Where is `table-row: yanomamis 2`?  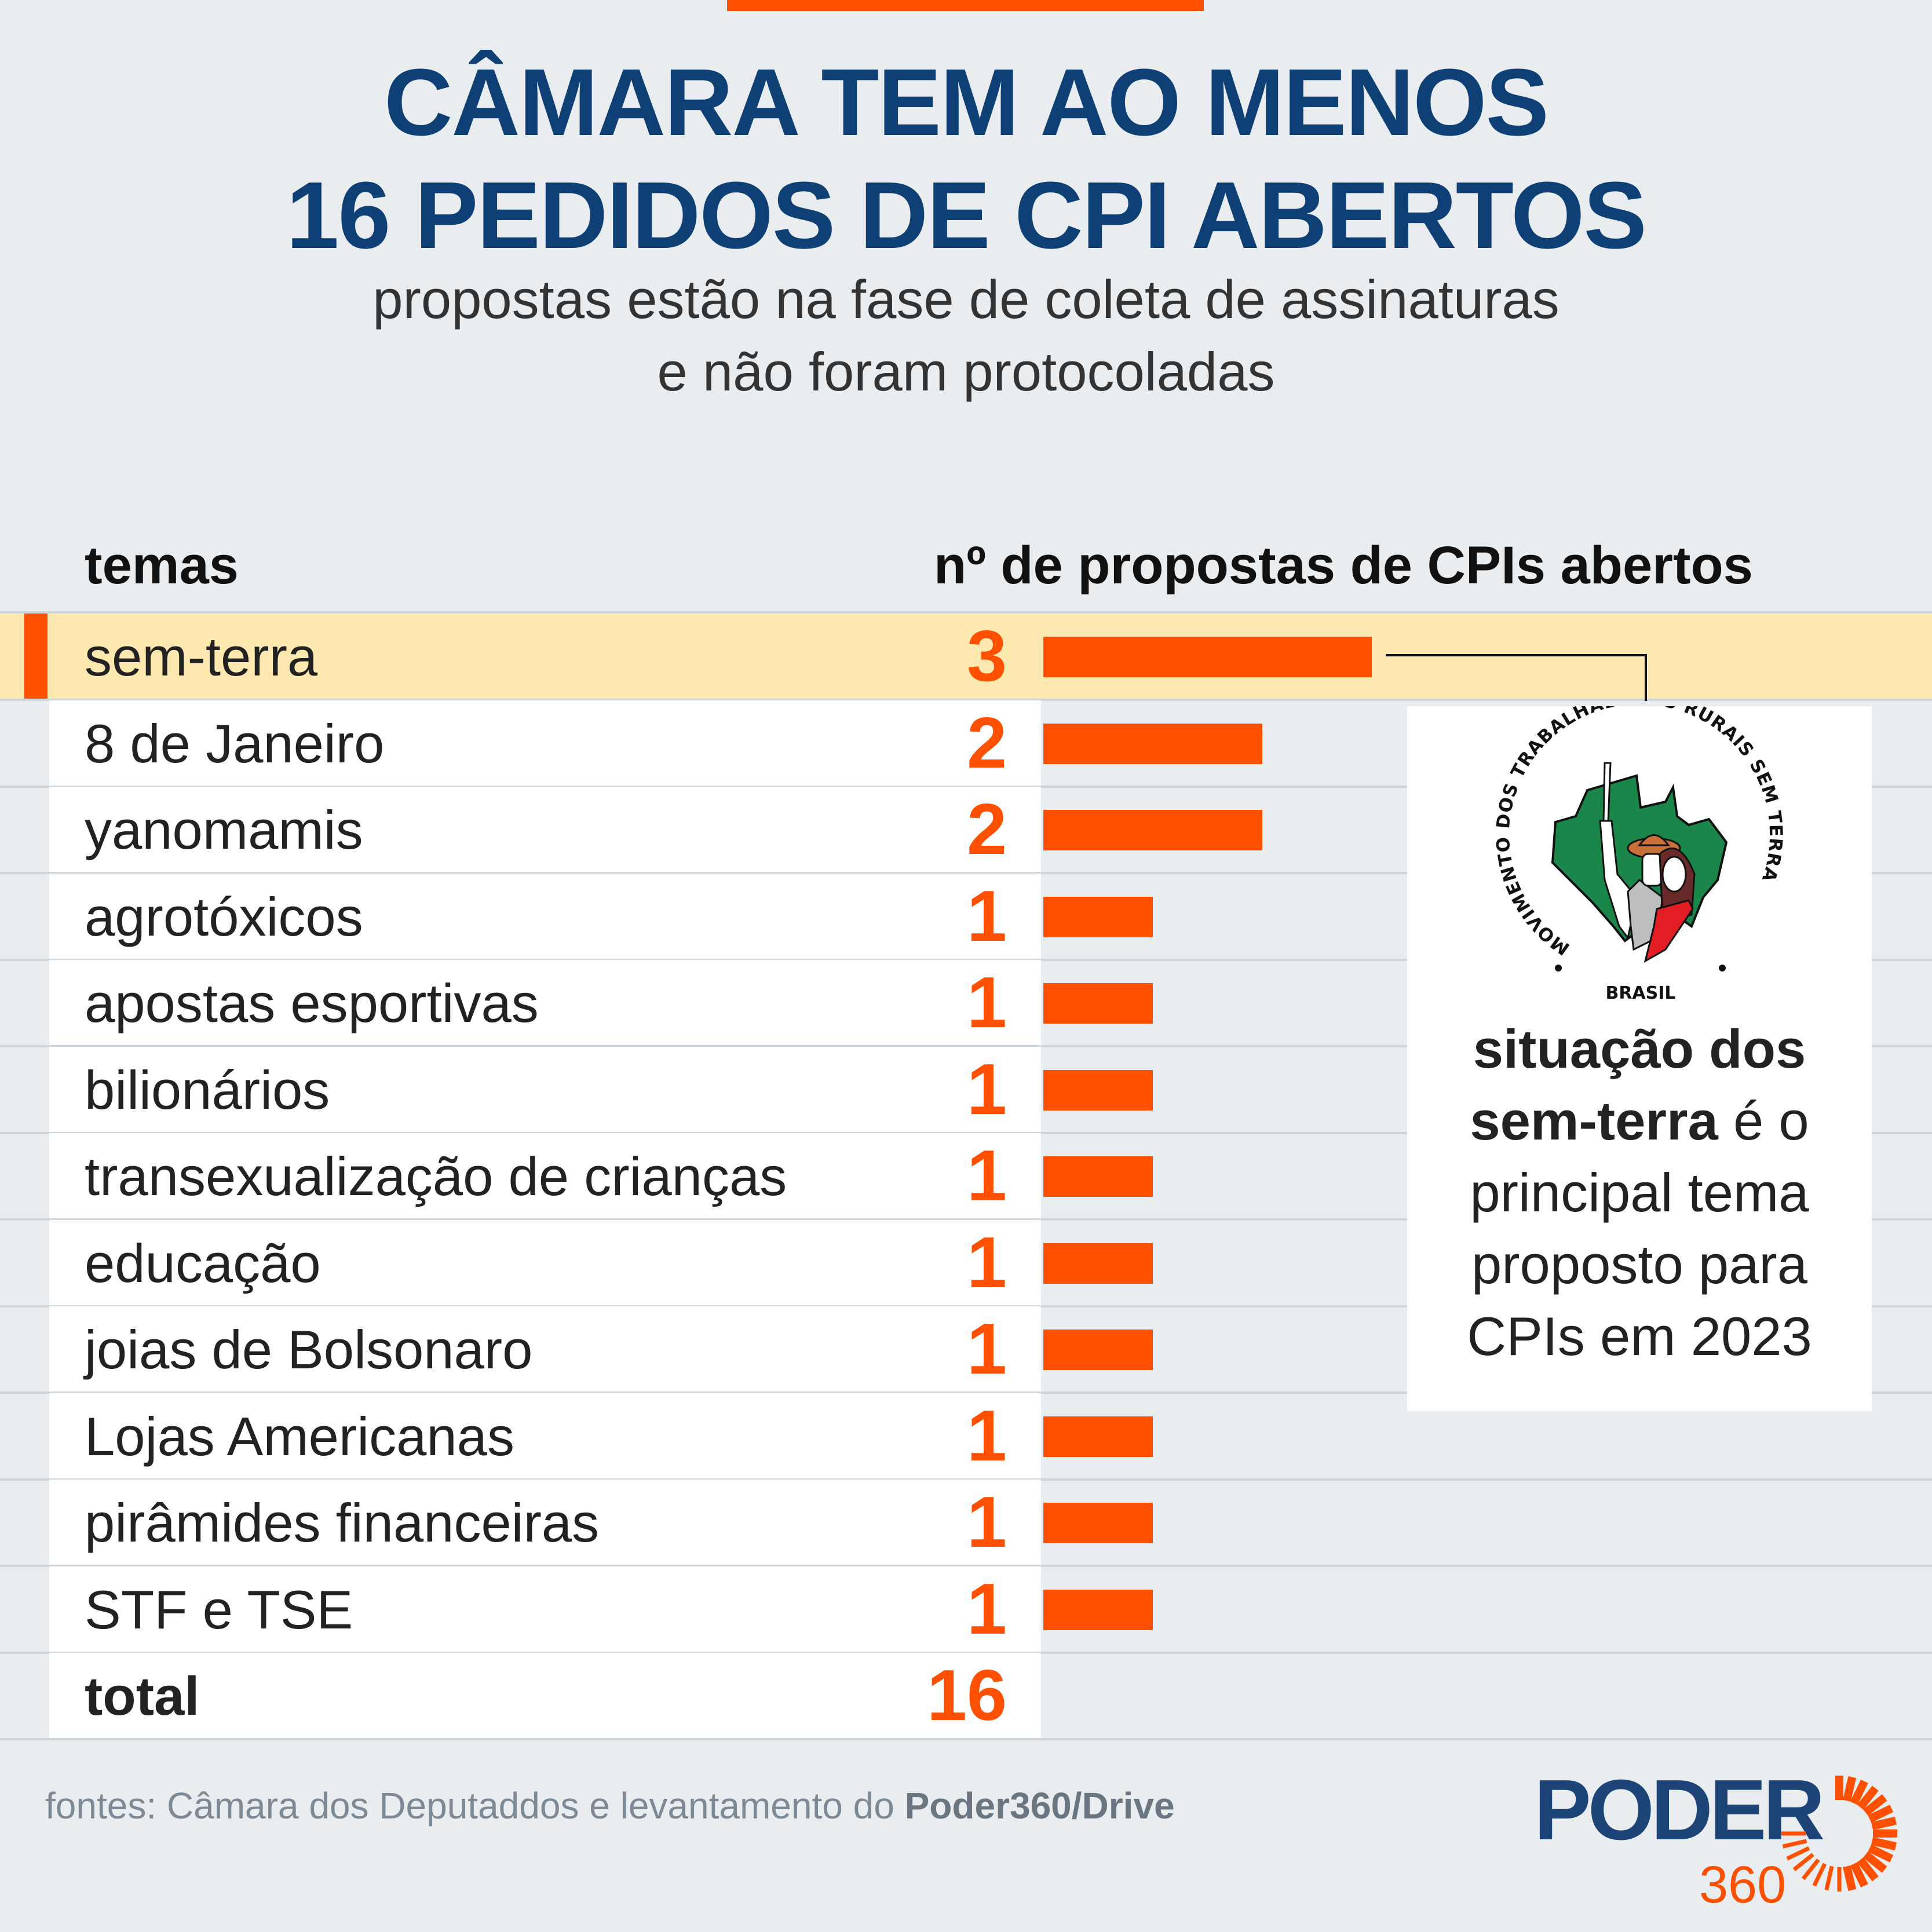 table-row: yanomamis 2 is located at coordinates (966, 831).